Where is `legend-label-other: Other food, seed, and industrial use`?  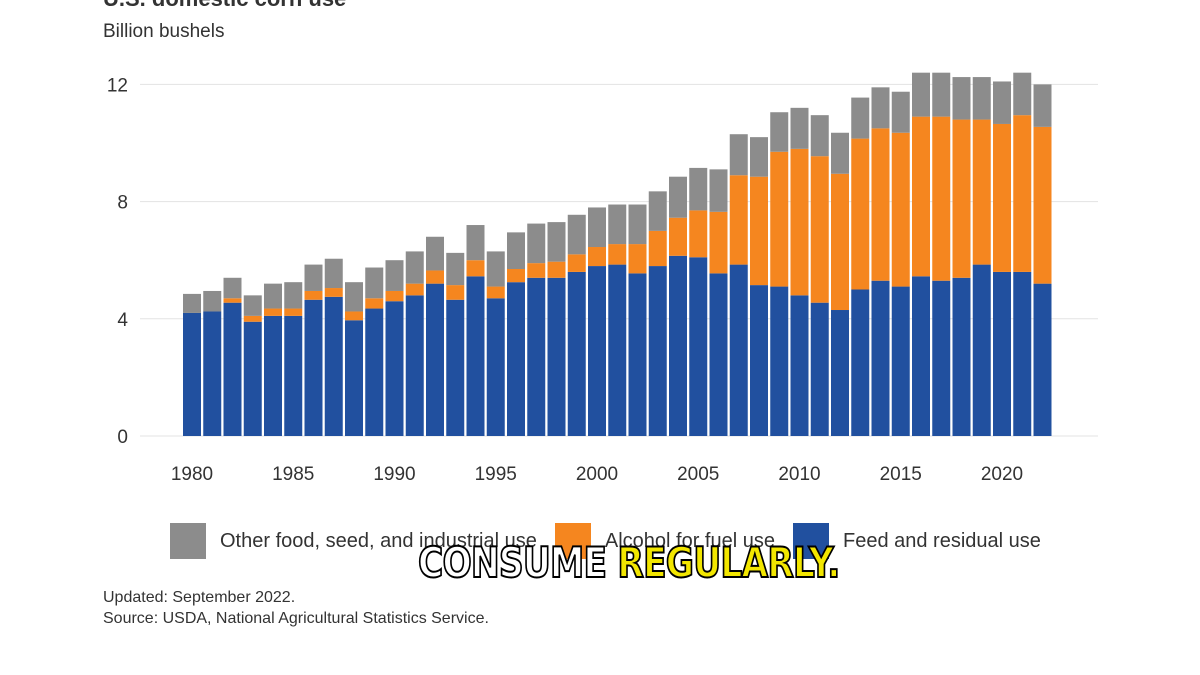 legend-label-other: Other food, seed, and industrial use is located at coordinates (378, 540).